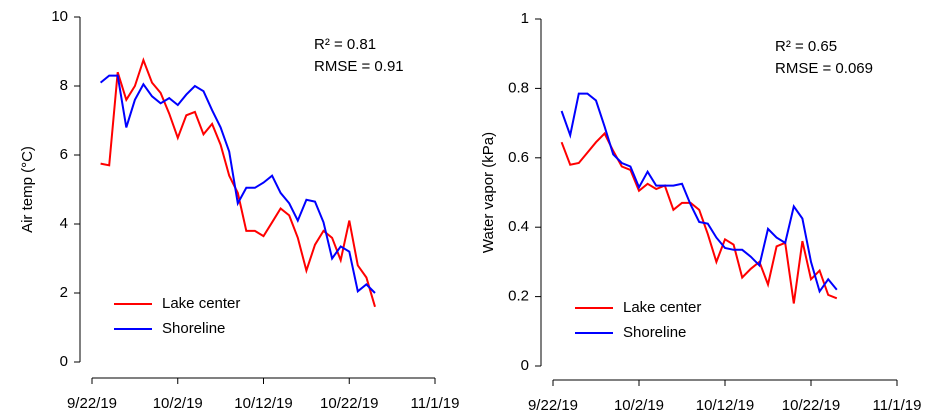  Describe the element at coordinates (488, 192) in the screenshot. I see `y-axis-label: Water vapor (kPa)` at that location.